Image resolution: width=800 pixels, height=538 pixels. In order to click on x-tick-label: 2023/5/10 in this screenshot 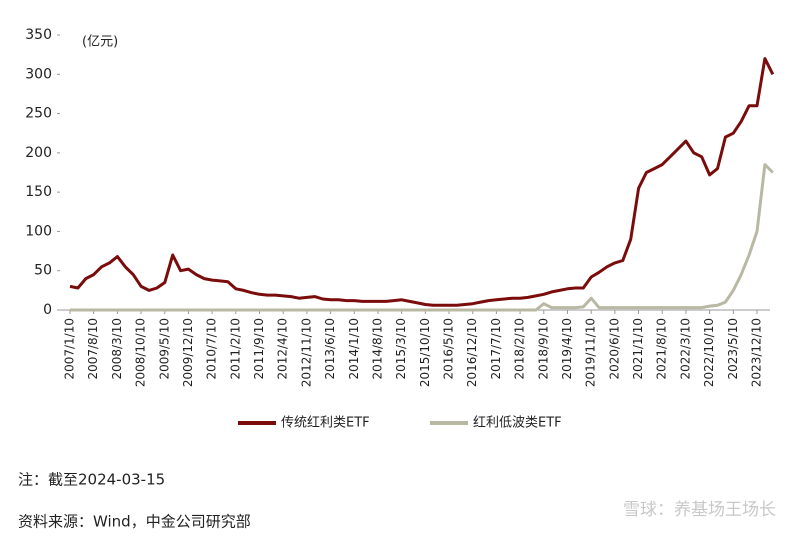, I will do `click(733, 349)`.